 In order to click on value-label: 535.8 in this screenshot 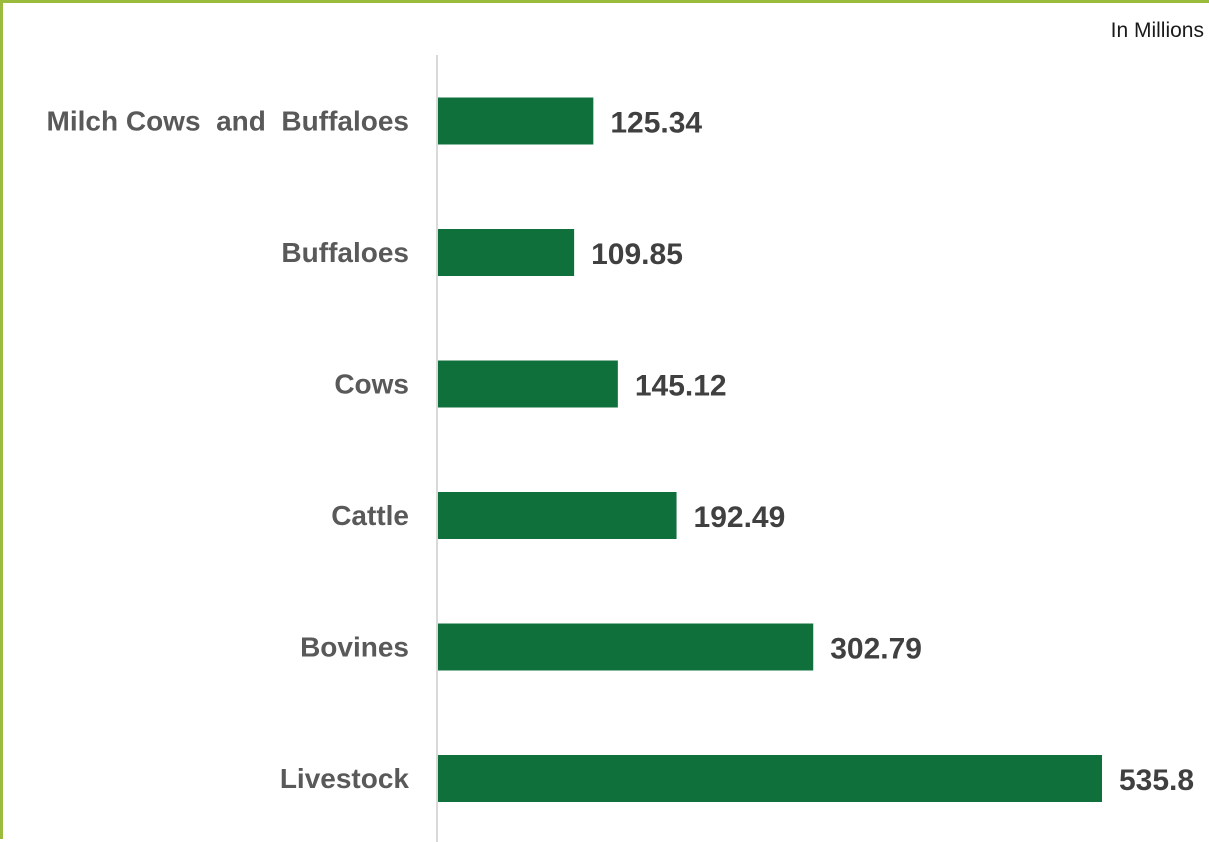, I will do `click(1156, 780)`.